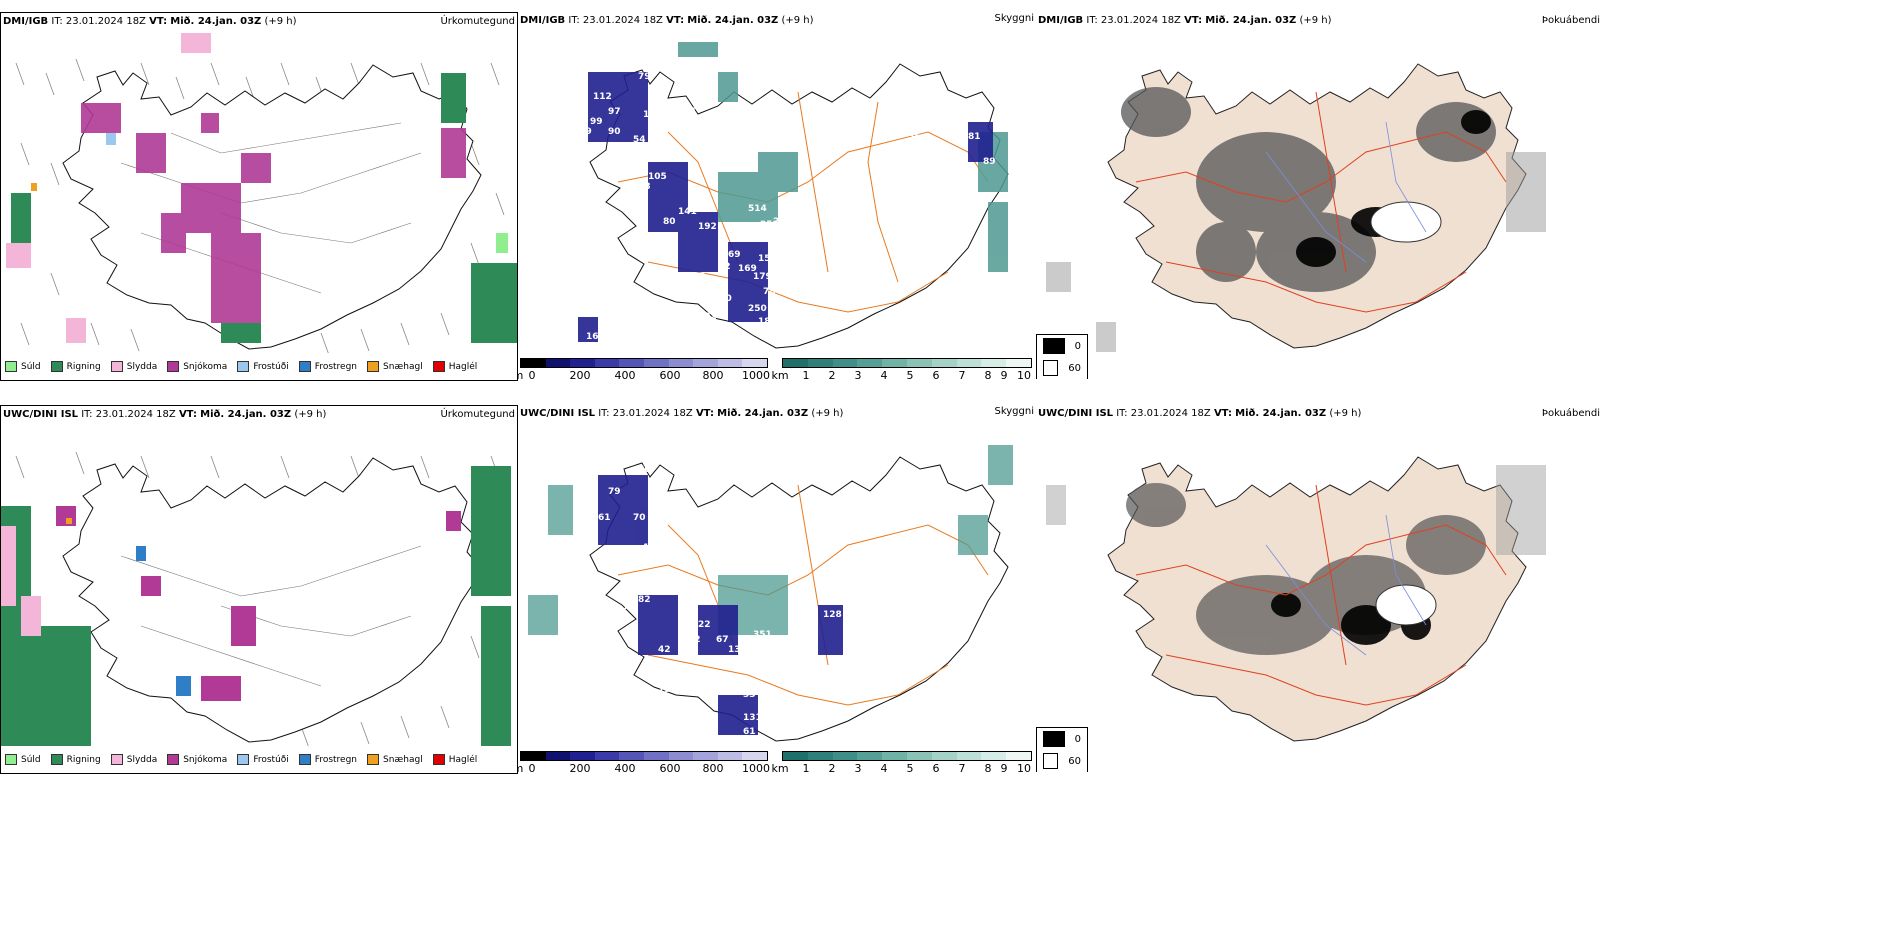 This screenshot has width=1900, height=950. I want to click on cloud-label: 27, so click(664, 147).